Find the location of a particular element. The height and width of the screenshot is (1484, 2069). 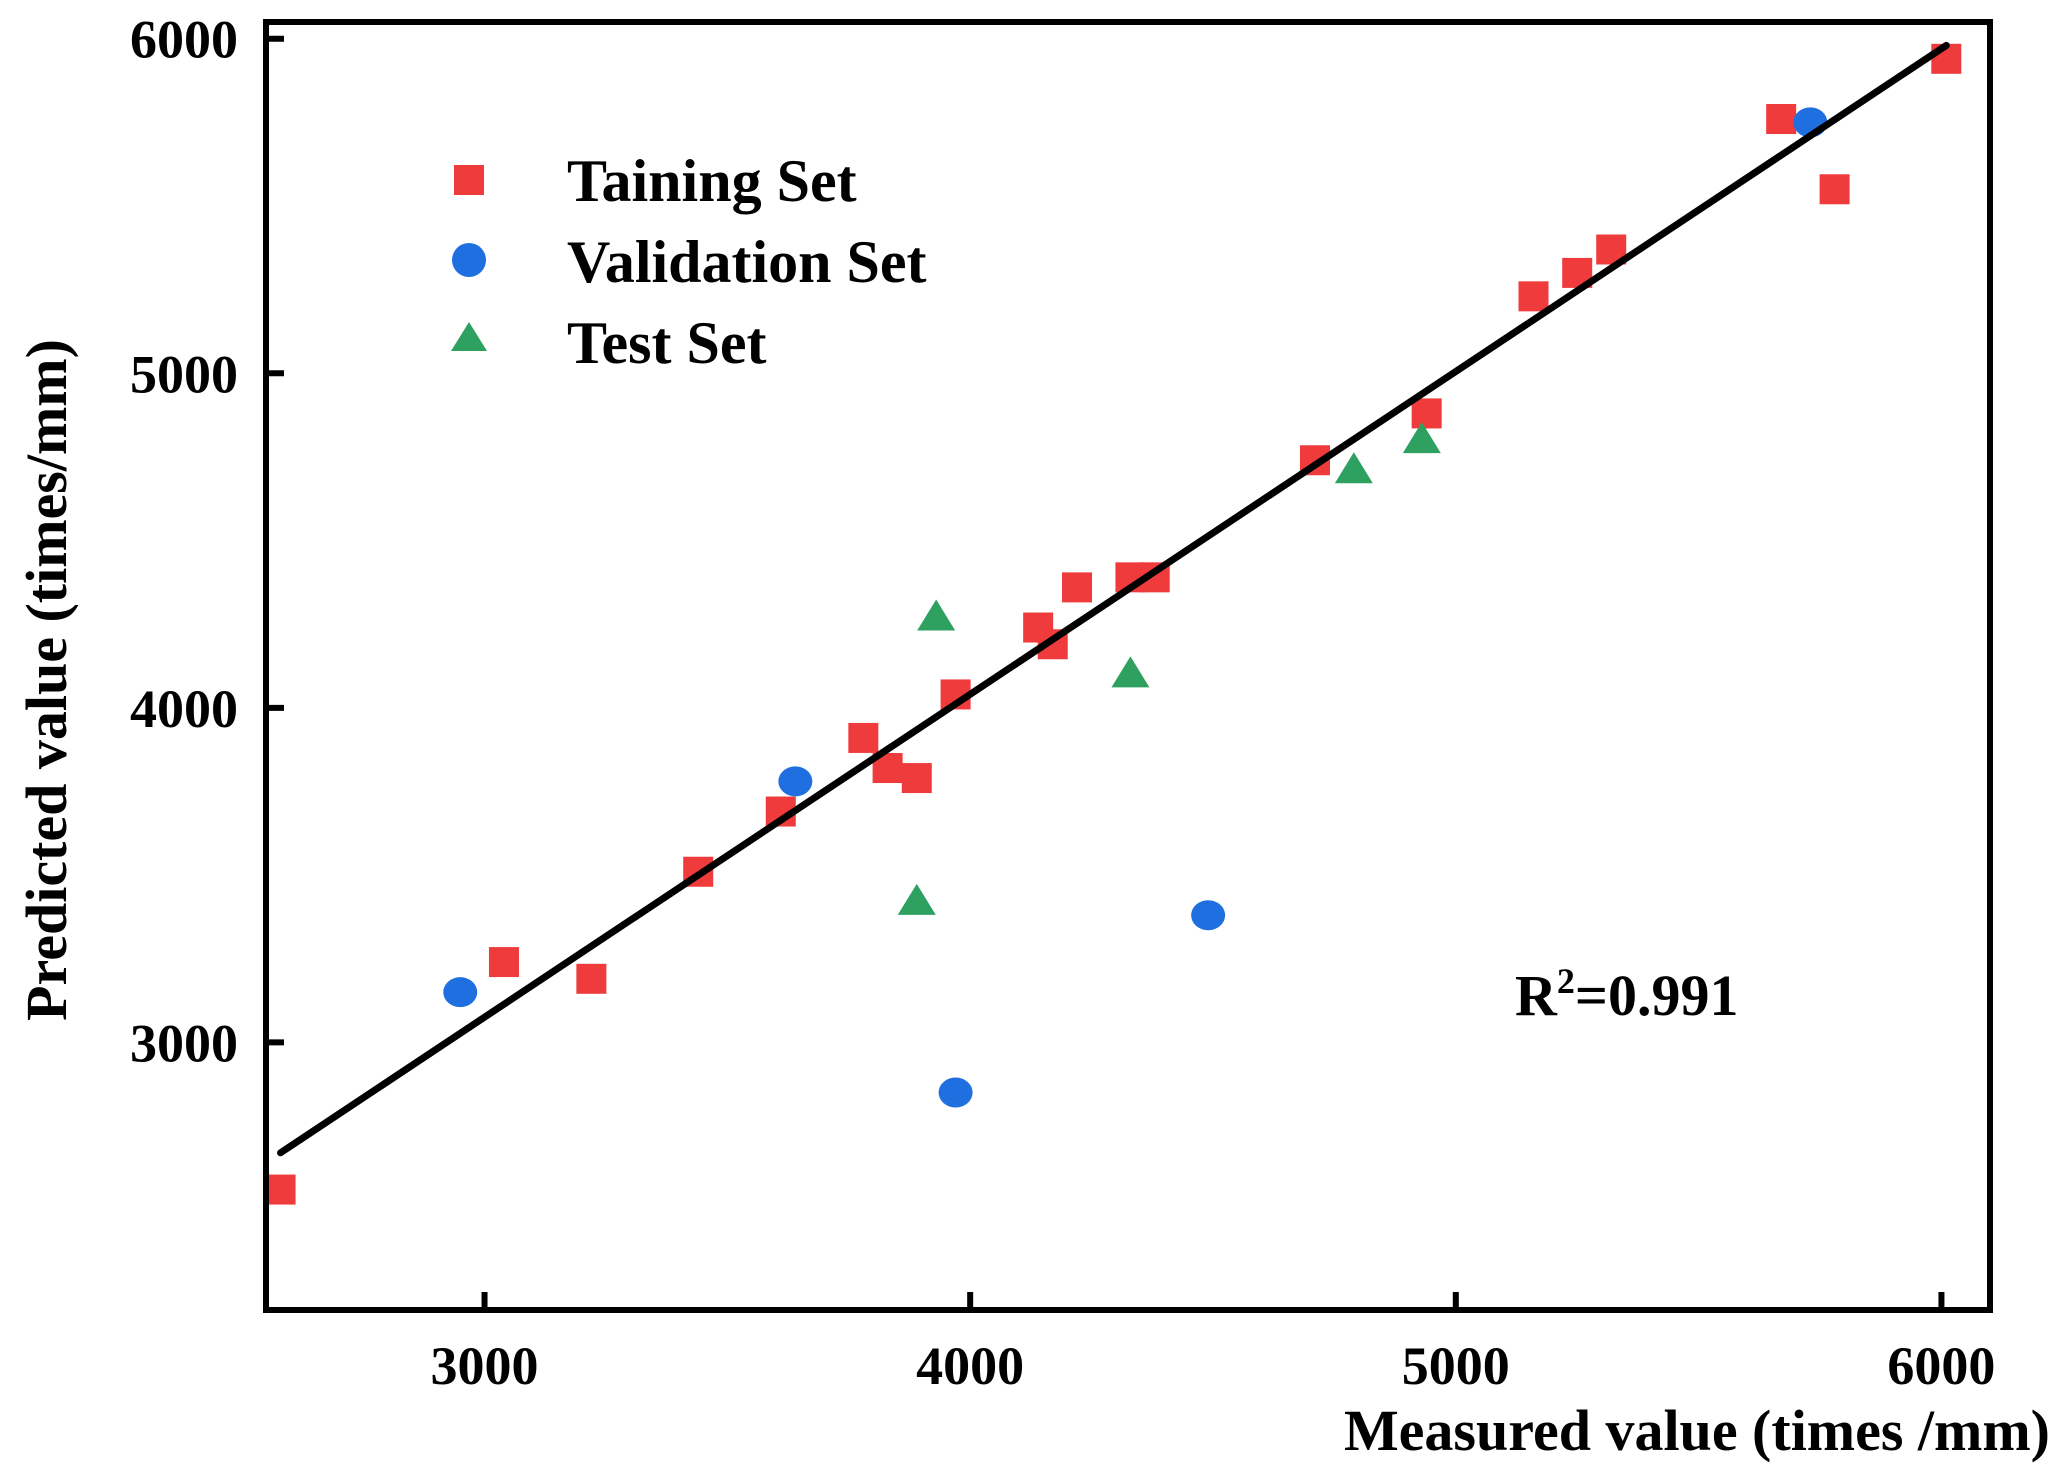

r-squared-value: =0.991 is located at coordinates (1657, 995).